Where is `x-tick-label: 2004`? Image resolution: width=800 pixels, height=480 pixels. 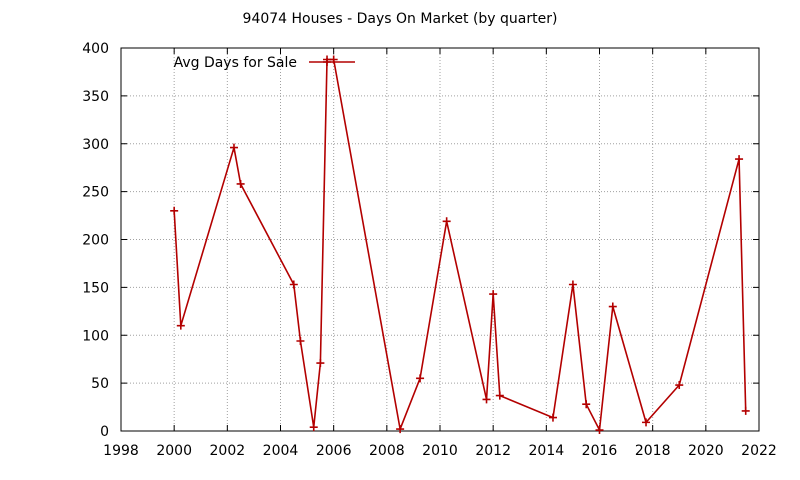
x-tick-label: 2004 is located at coordinates (281, 451).